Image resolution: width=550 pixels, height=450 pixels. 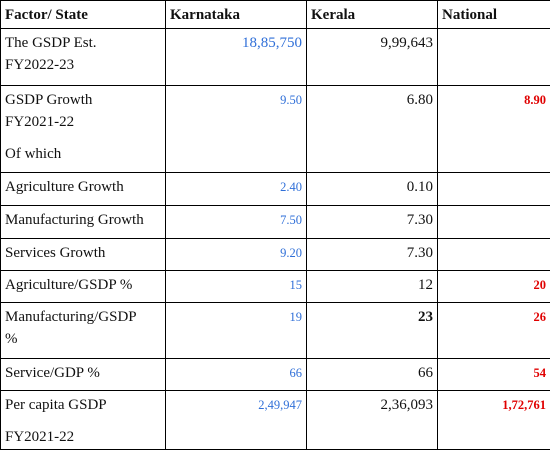 What do you see at coordinates (494, 287) in the screenshot?
I see `national-cell: 20` at bounding box center [494, 287].